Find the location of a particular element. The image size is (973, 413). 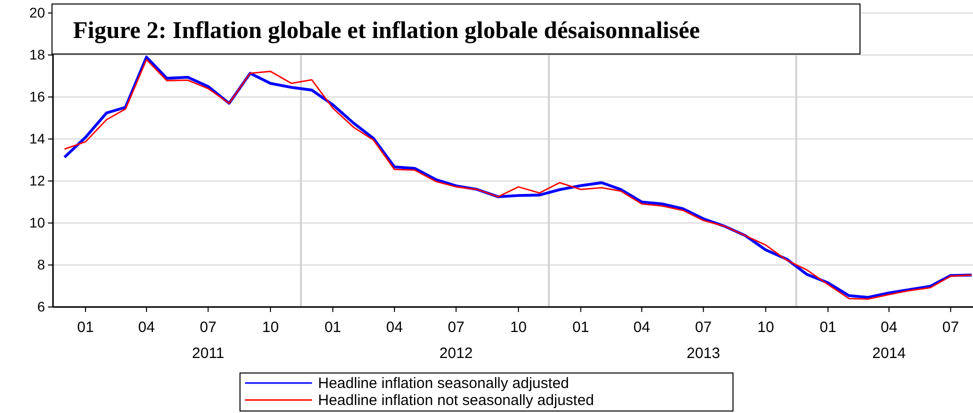

y-tick-label: 20 is located at coordinates (37, 12).